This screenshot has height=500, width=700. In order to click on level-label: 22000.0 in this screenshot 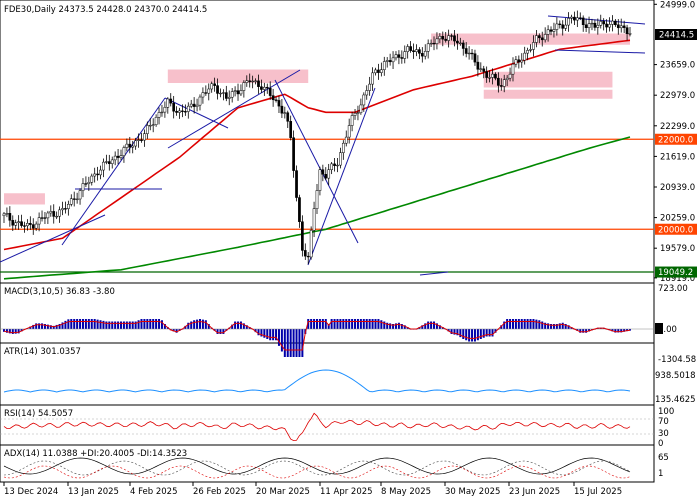, I will do `click(675, 140)`.